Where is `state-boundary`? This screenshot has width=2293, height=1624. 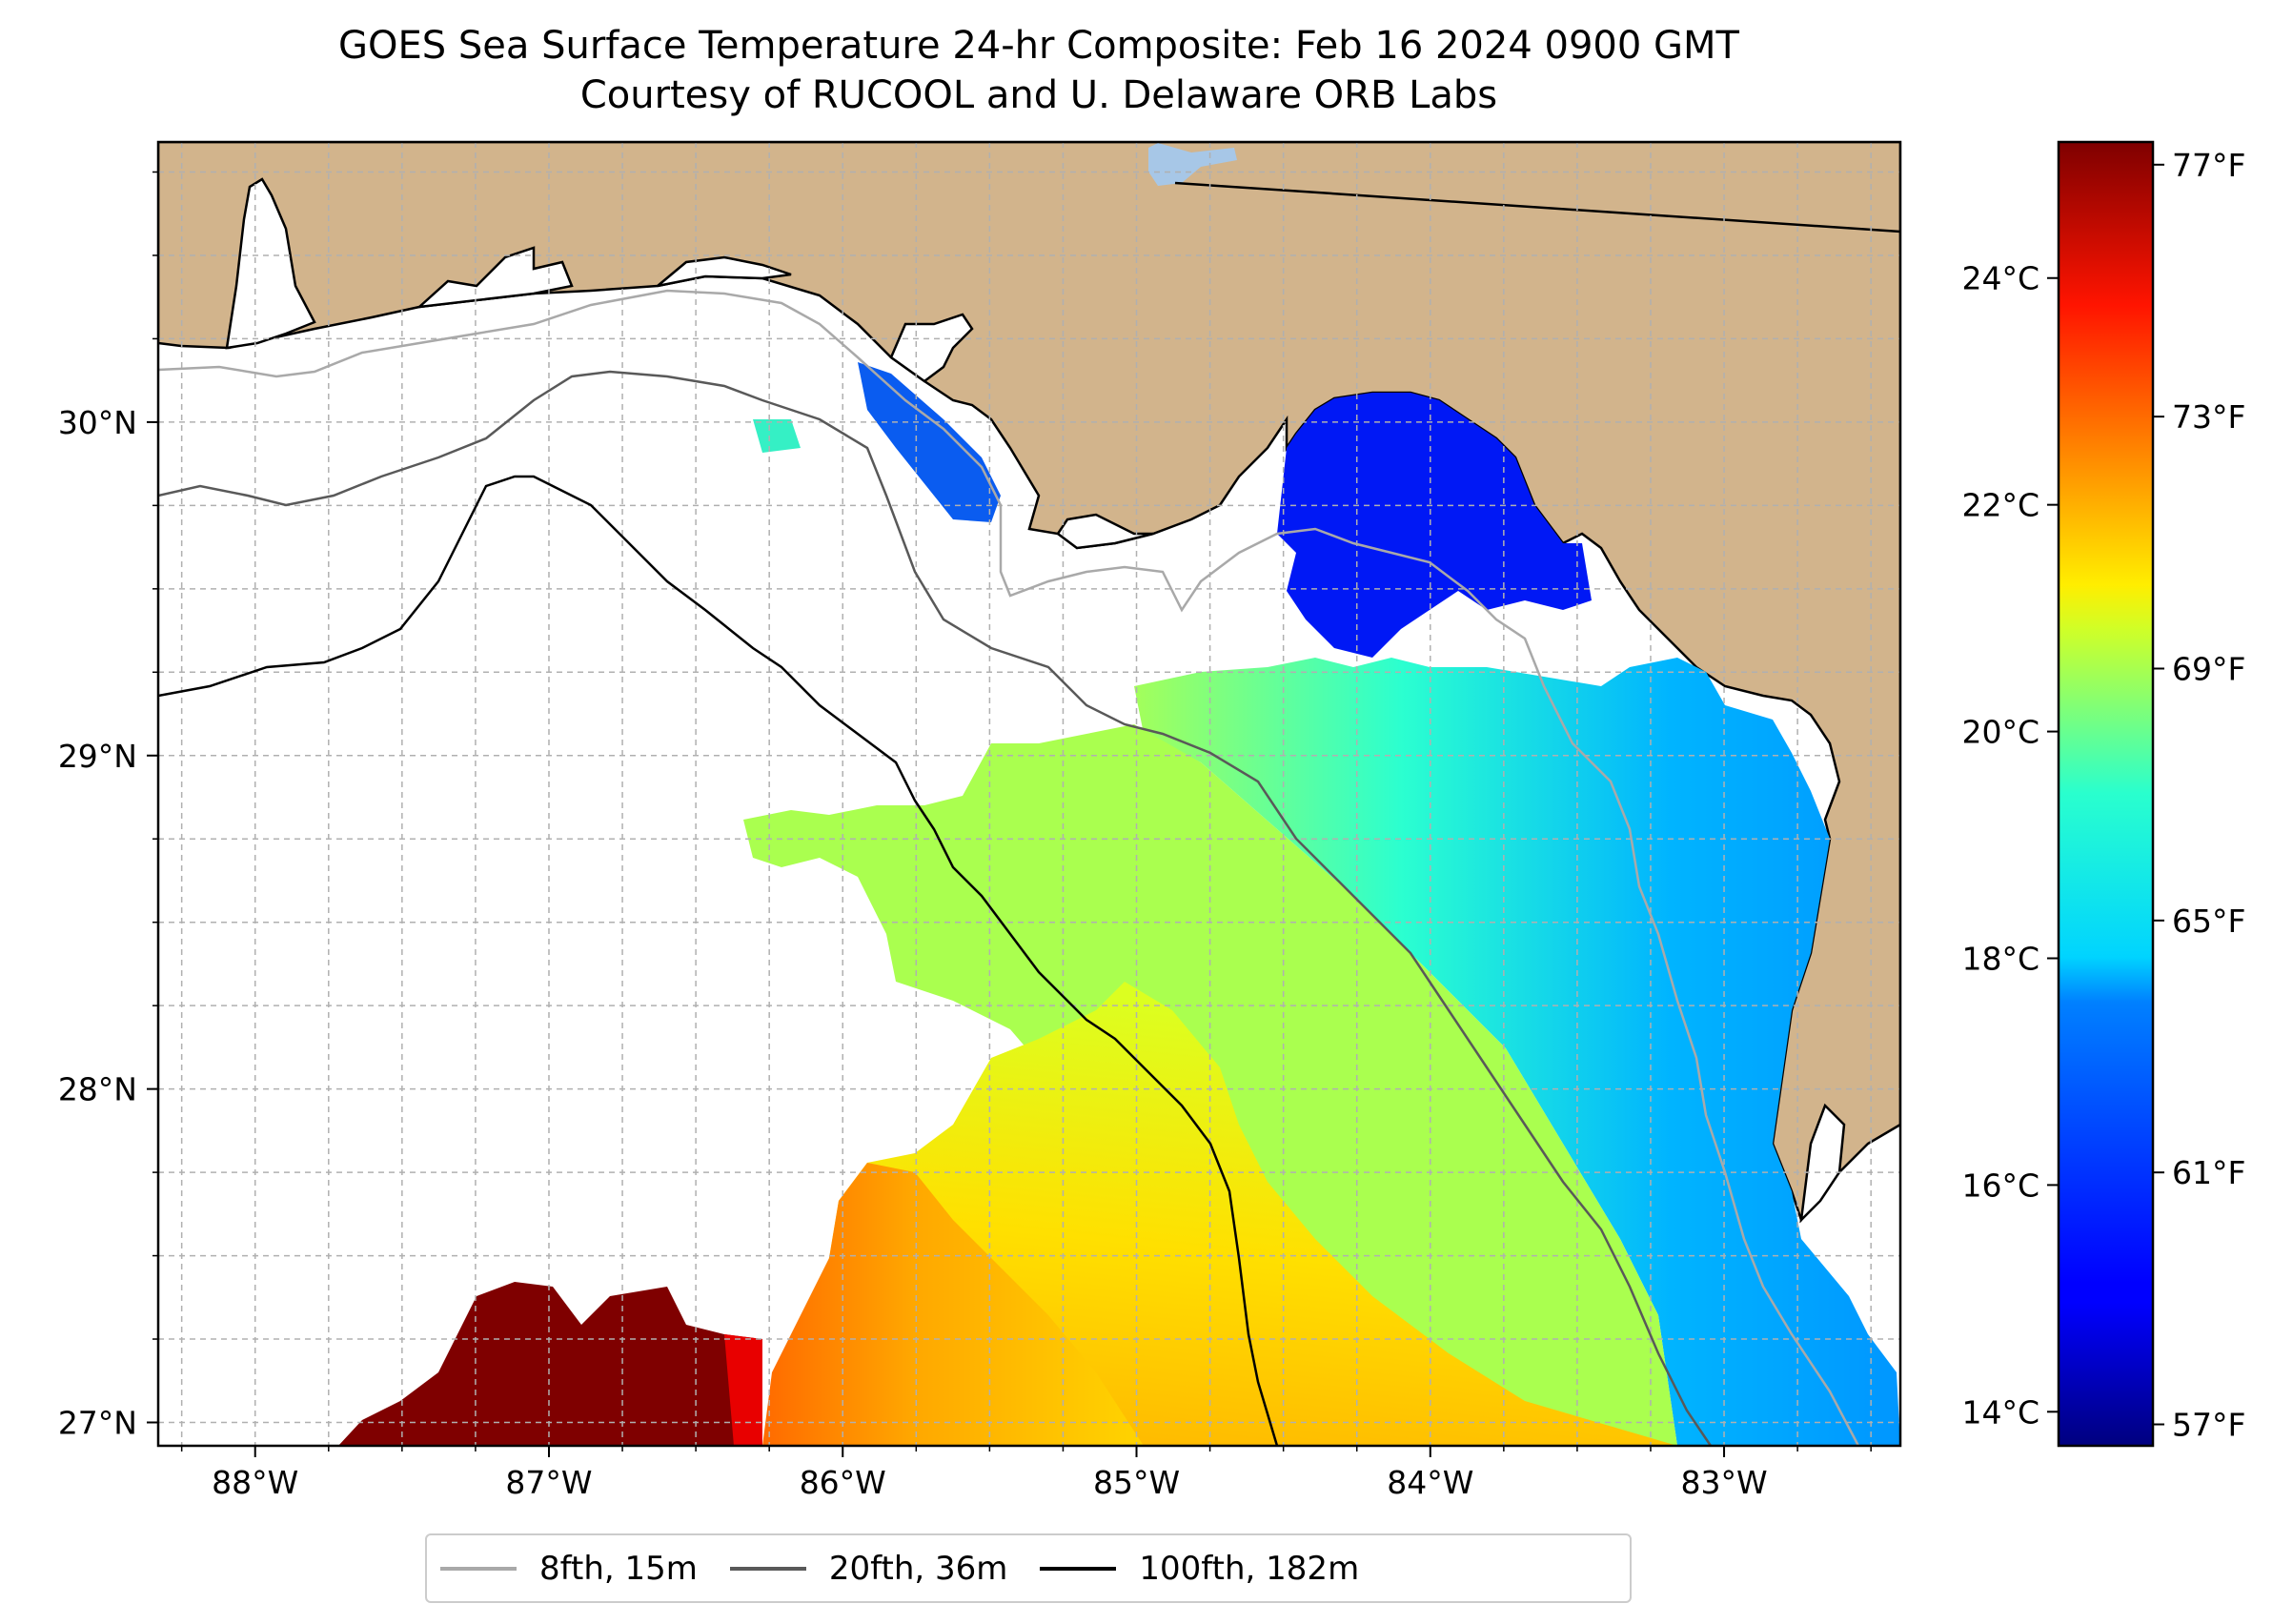 state-boundary is located at coordinates (1537, 207).